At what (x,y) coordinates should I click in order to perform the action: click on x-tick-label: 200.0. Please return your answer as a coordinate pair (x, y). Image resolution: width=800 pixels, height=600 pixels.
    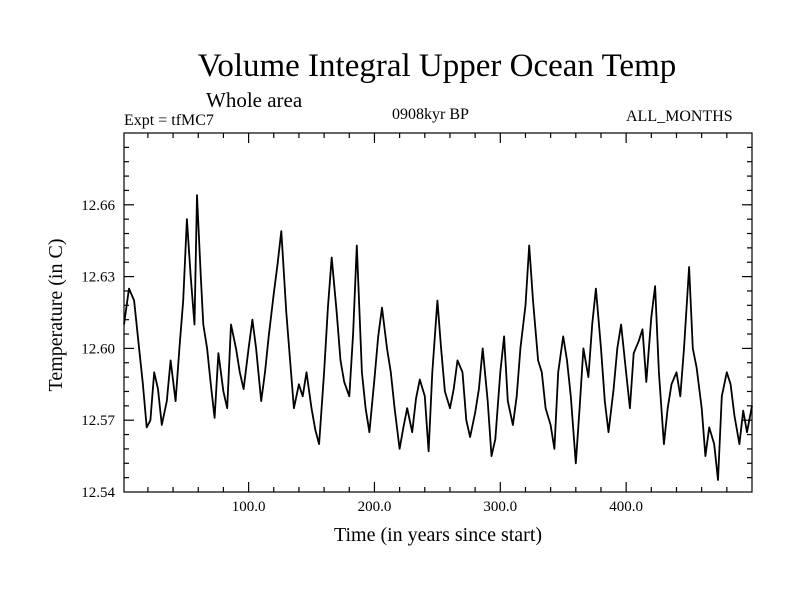
    Looking at the image, I should click on (375, 507).